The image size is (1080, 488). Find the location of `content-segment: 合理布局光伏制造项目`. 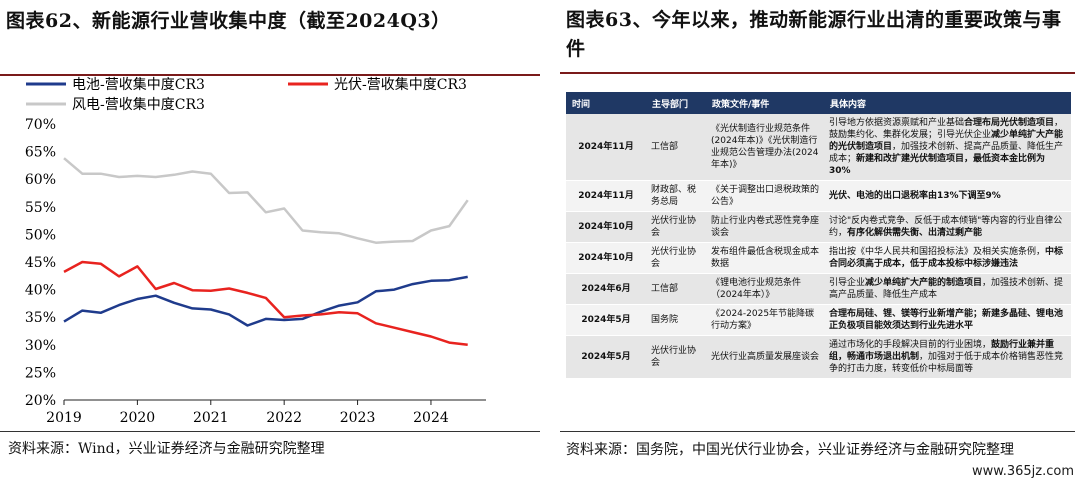

content-segment: 合理布局光伏制造项目 is located at coordinates (1009, 123).